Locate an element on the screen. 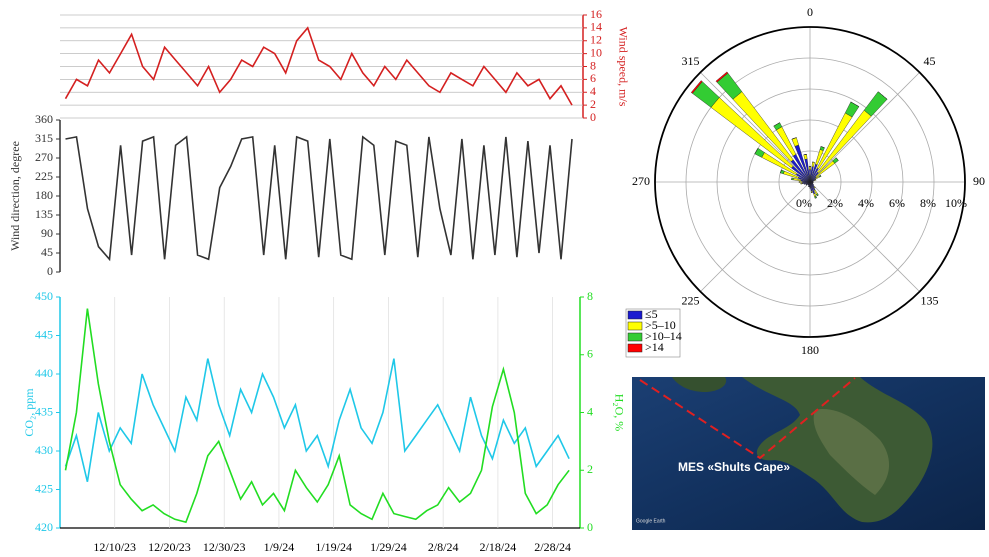 The height and width of the screenshot is (557, 989). legend-label: >10–14 is located at coordinates (663, 336).